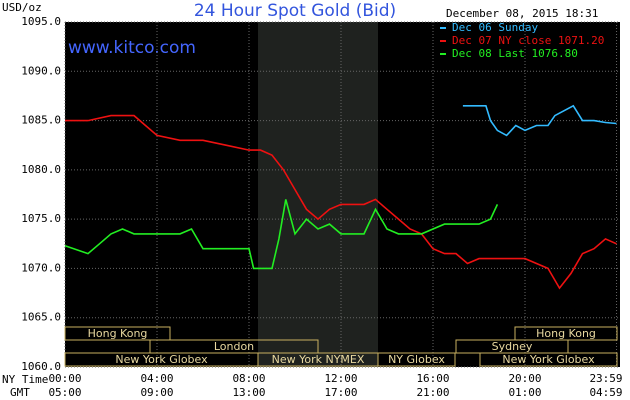 This screenshot has height=400, width=630. What do you see at coordinates (41, 218) in the screenshot?
I see `y-tick-label: 1075.0` at bounding box center [41, 218].